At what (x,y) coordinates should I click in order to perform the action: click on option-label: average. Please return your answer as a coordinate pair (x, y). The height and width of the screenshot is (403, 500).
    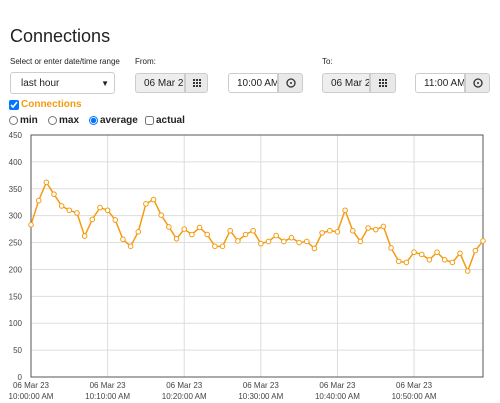
    Looking at the image, I should click on (119, 120).